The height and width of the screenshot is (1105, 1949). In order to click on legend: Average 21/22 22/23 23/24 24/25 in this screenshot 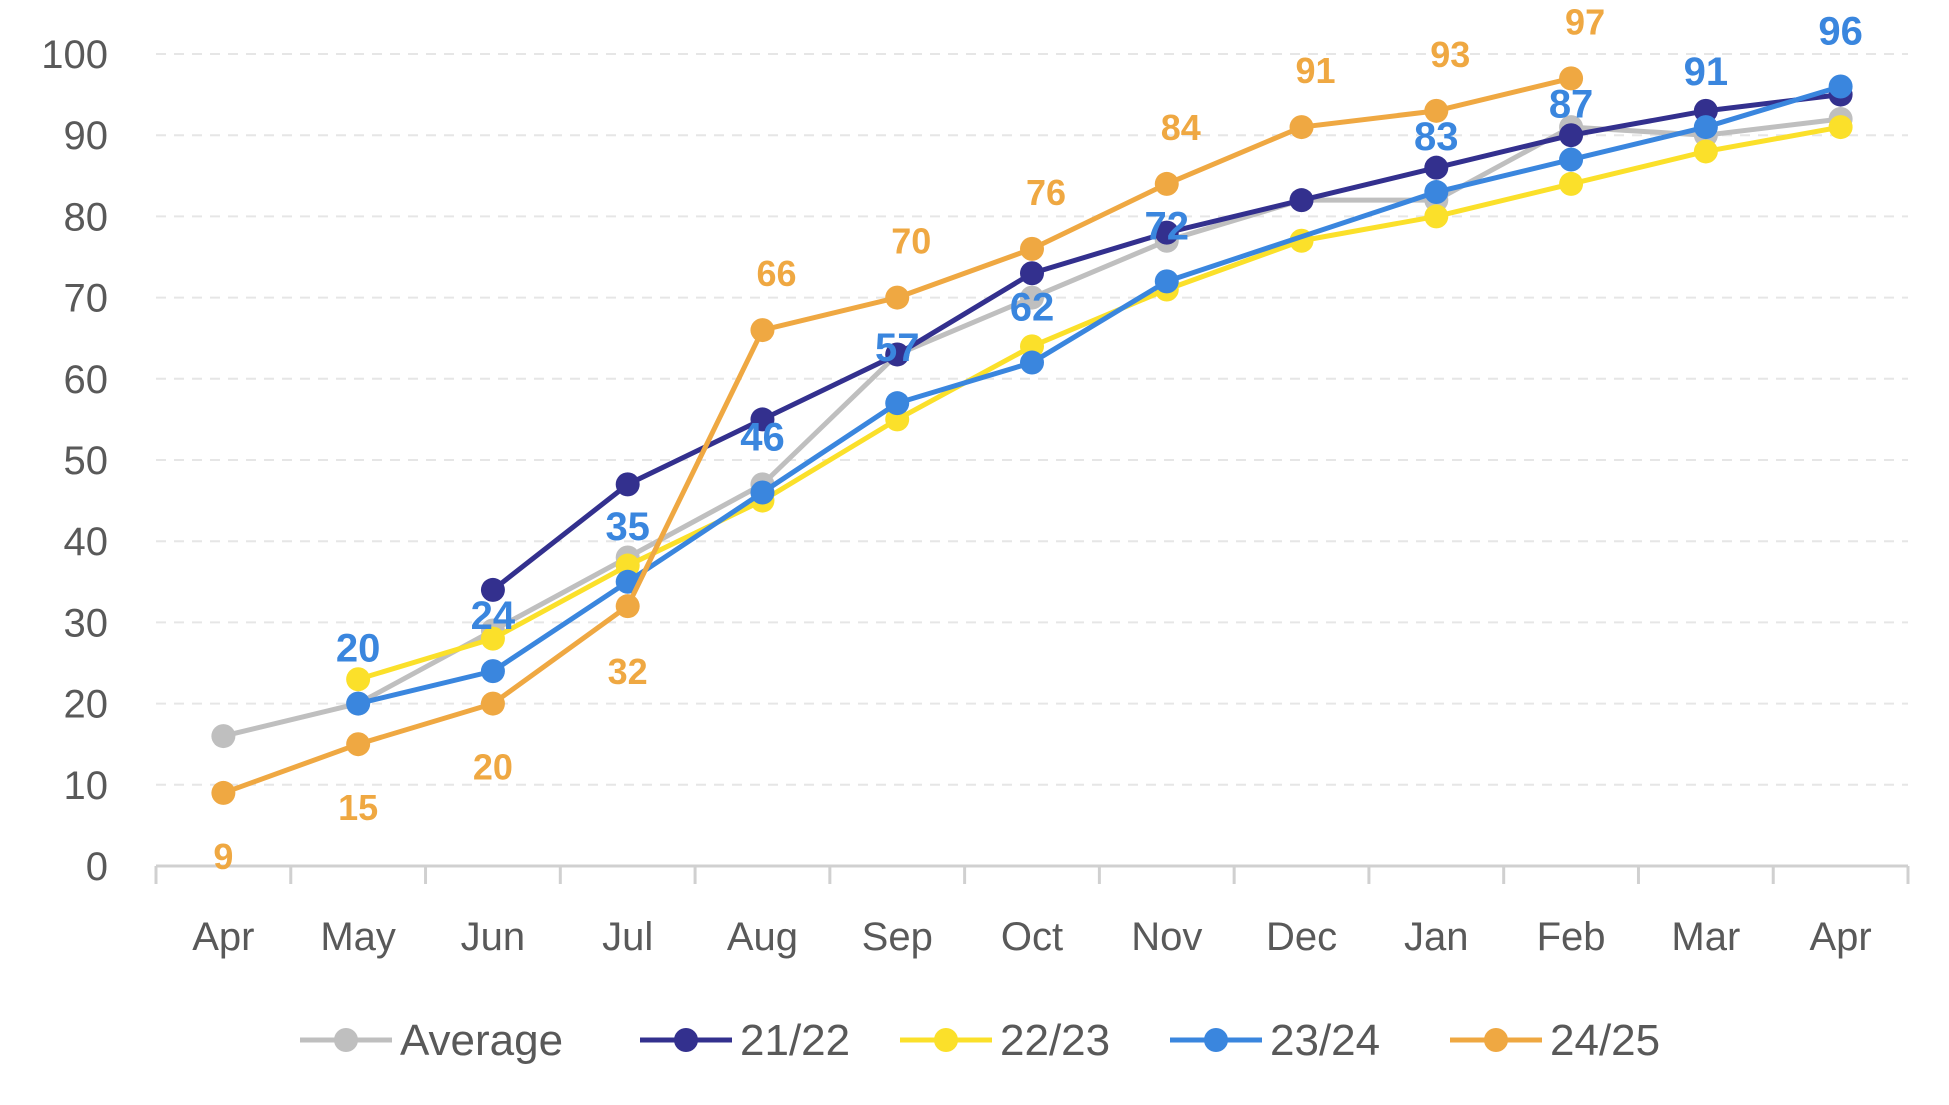, I will do `click(980, 1040)`.